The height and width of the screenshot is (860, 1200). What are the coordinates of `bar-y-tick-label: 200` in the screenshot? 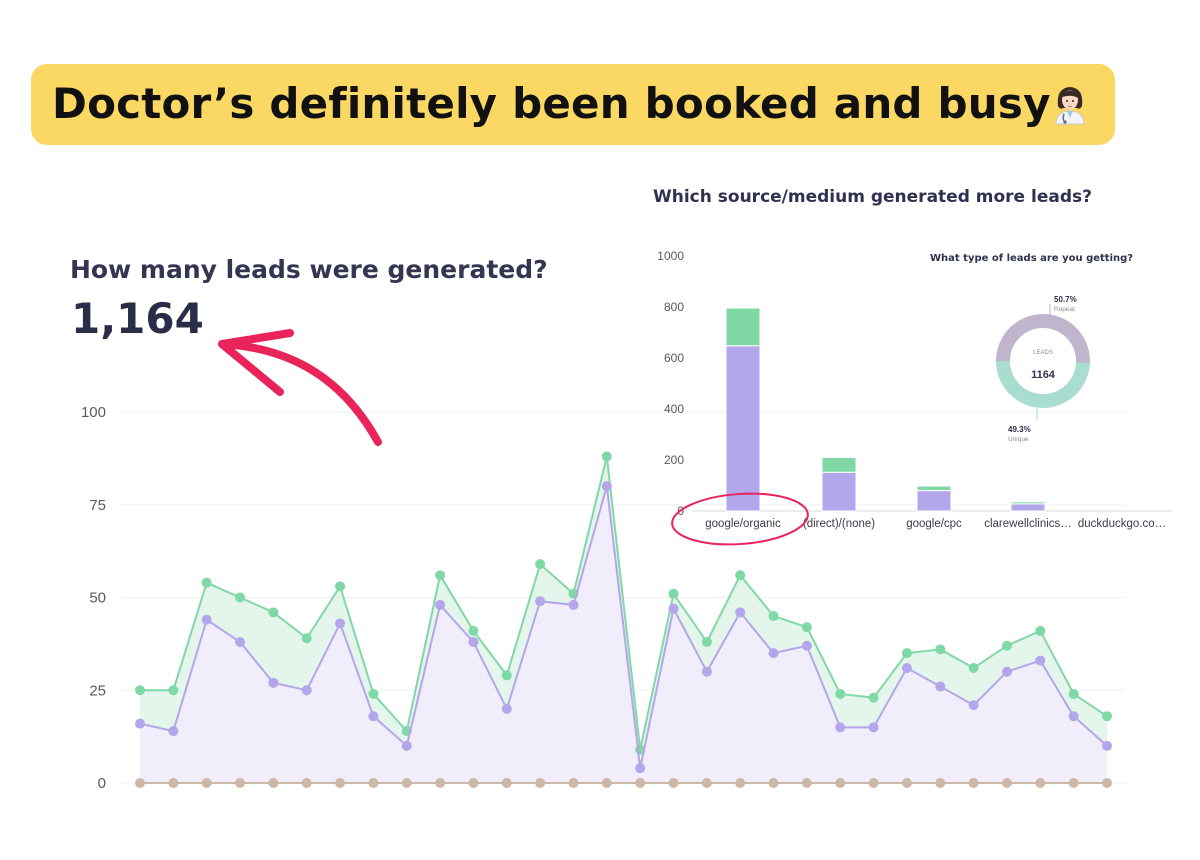 It's located at (674, 460).